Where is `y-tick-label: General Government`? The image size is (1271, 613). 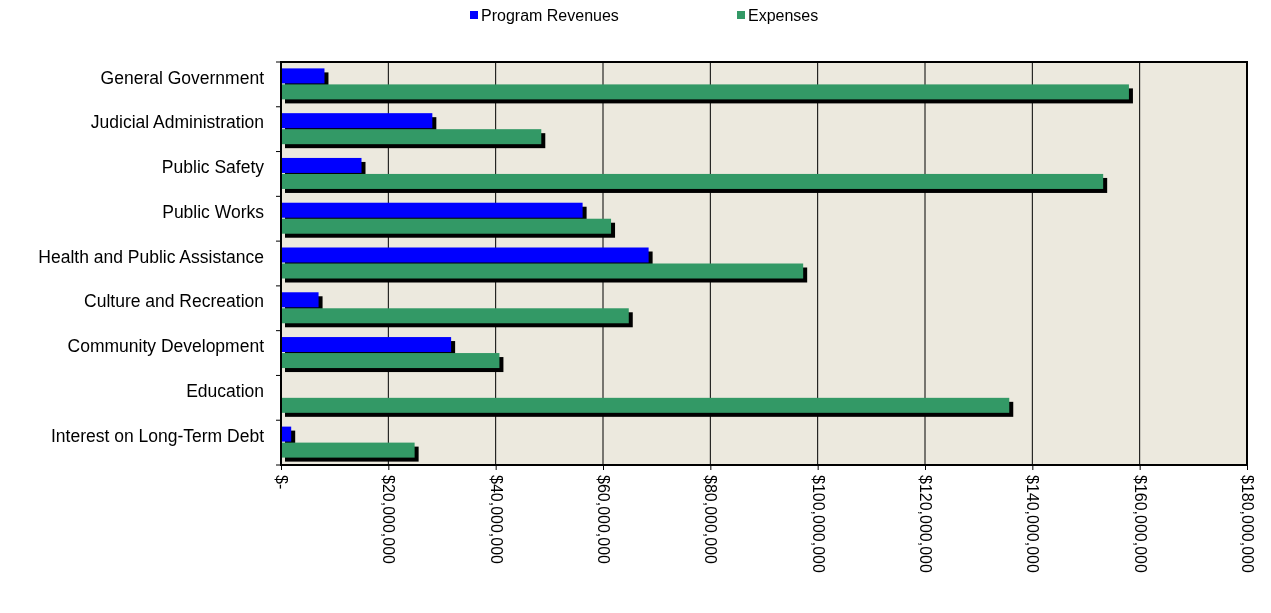
y-tick-label: General Government is located at coordinates (182, 77).